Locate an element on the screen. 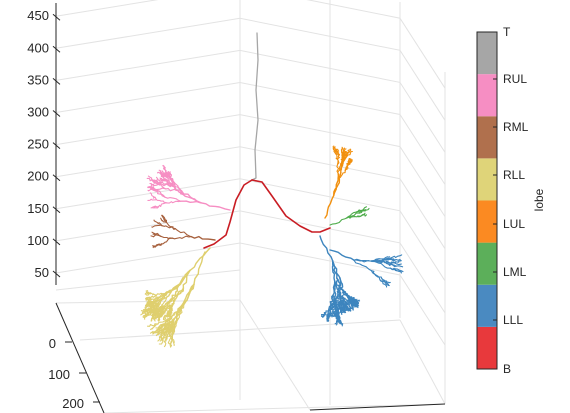 Image resolution: width=570 pixels, height=413 pixels. z-tick-label: 200 is located at coordinates (38, 176).